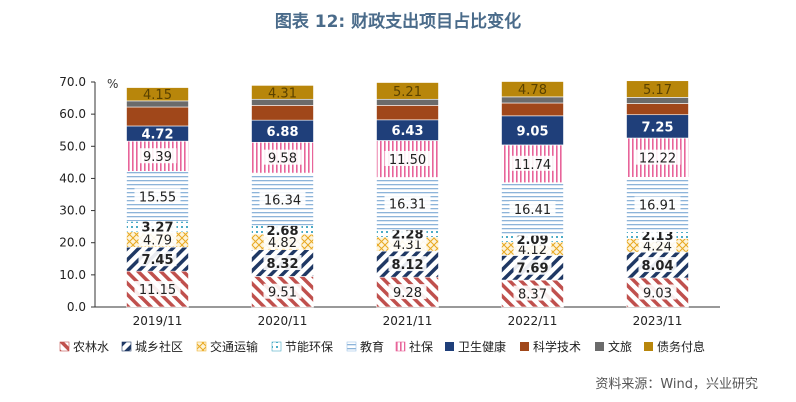 The height and width of the screenshot is (402, 796). I want to click on data-label: 4.31, so click(282, 93).